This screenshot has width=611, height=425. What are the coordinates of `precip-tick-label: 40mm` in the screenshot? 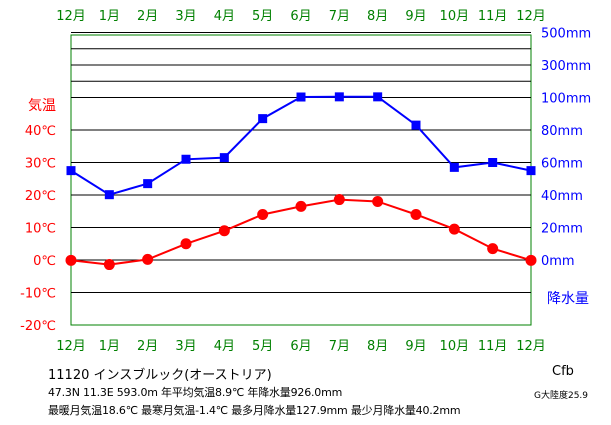 It's located at (562, 196).